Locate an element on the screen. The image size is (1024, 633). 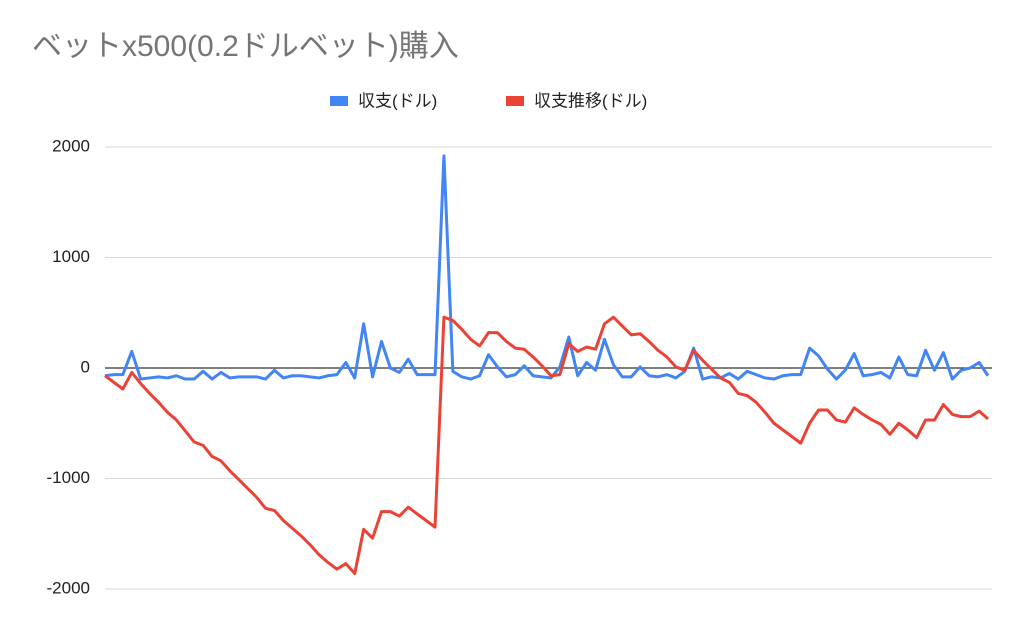
y-tick-label: -2000 is located at coordinates (68, 587).